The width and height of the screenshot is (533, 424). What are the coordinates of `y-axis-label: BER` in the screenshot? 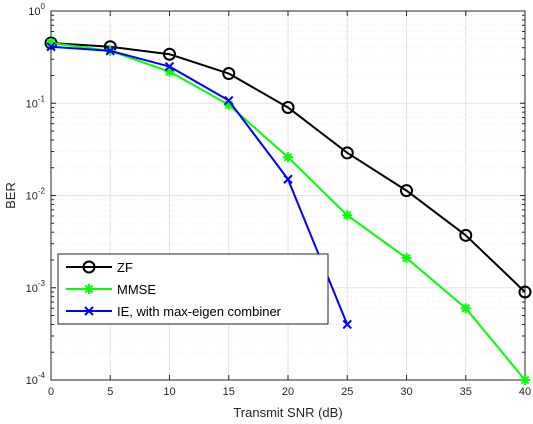 It's located at (10, 195).